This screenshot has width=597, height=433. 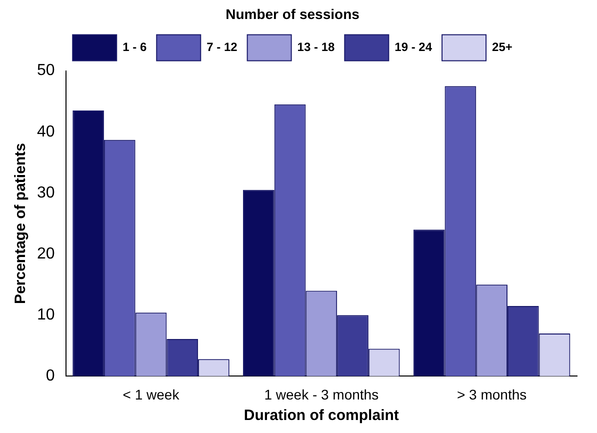 What do you see at coordinates (46, 131) in the screenshot?
I see `y-tick-label: 40` at bounding box center [46, 131].